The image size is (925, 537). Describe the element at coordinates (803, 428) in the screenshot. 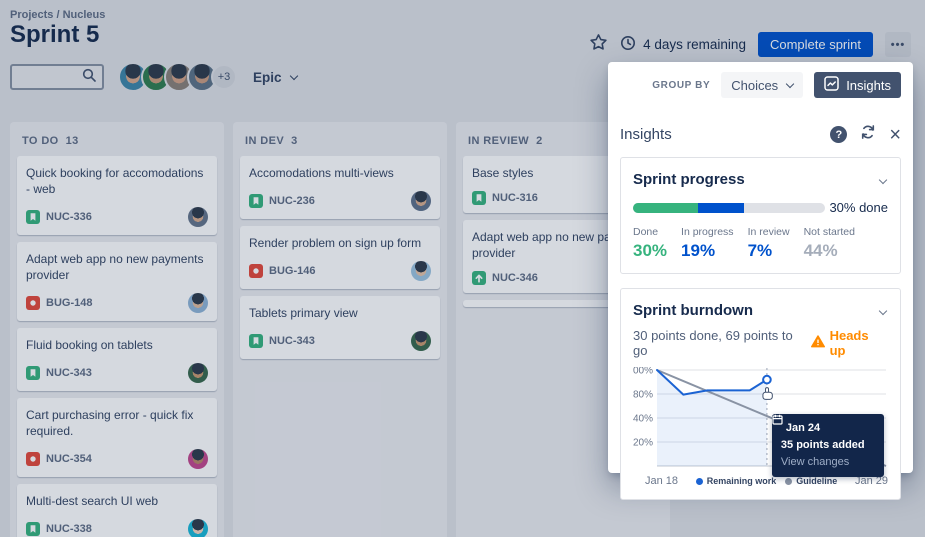

I see `tooltip-date: Jan 24` at that location.